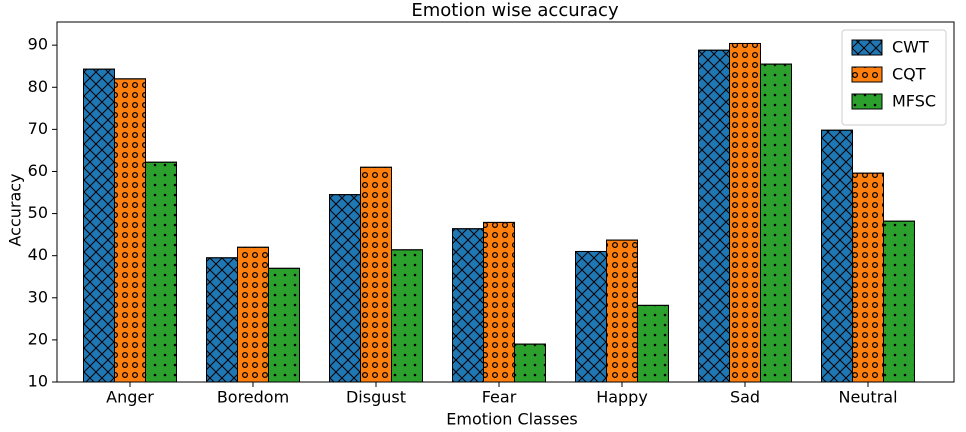 This screenshot has width=966, height=432. I want to click on y-tick-label: 60, so click(38, 170).